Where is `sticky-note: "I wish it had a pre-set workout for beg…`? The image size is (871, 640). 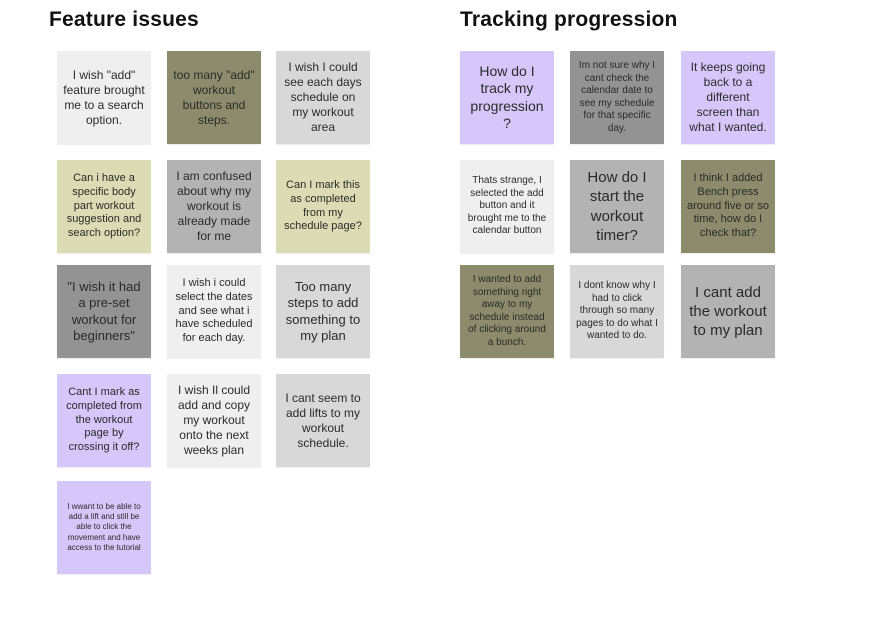
sticky-note: "I wish it had a pre-set workout for beg… is located at coordinates (104, 311).